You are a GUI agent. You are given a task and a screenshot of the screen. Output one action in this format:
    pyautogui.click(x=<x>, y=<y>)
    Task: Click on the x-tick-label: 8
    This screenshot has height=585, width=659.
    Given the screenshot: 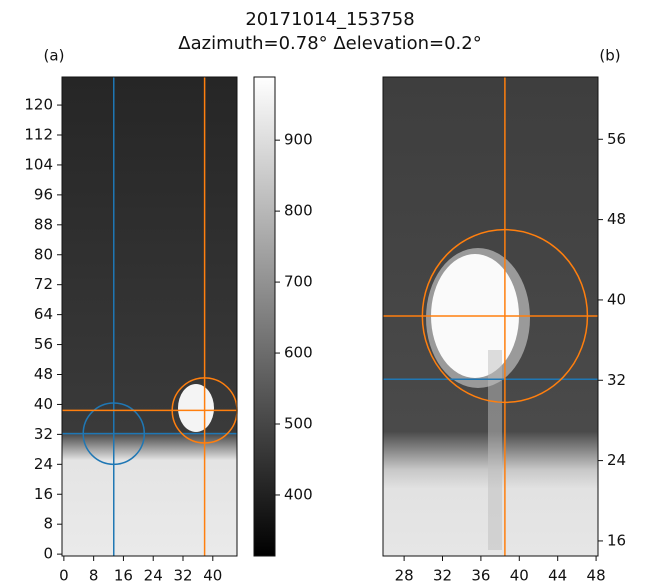 What is the action you would take?
    pyautogui.click(x=94, y=576)
    